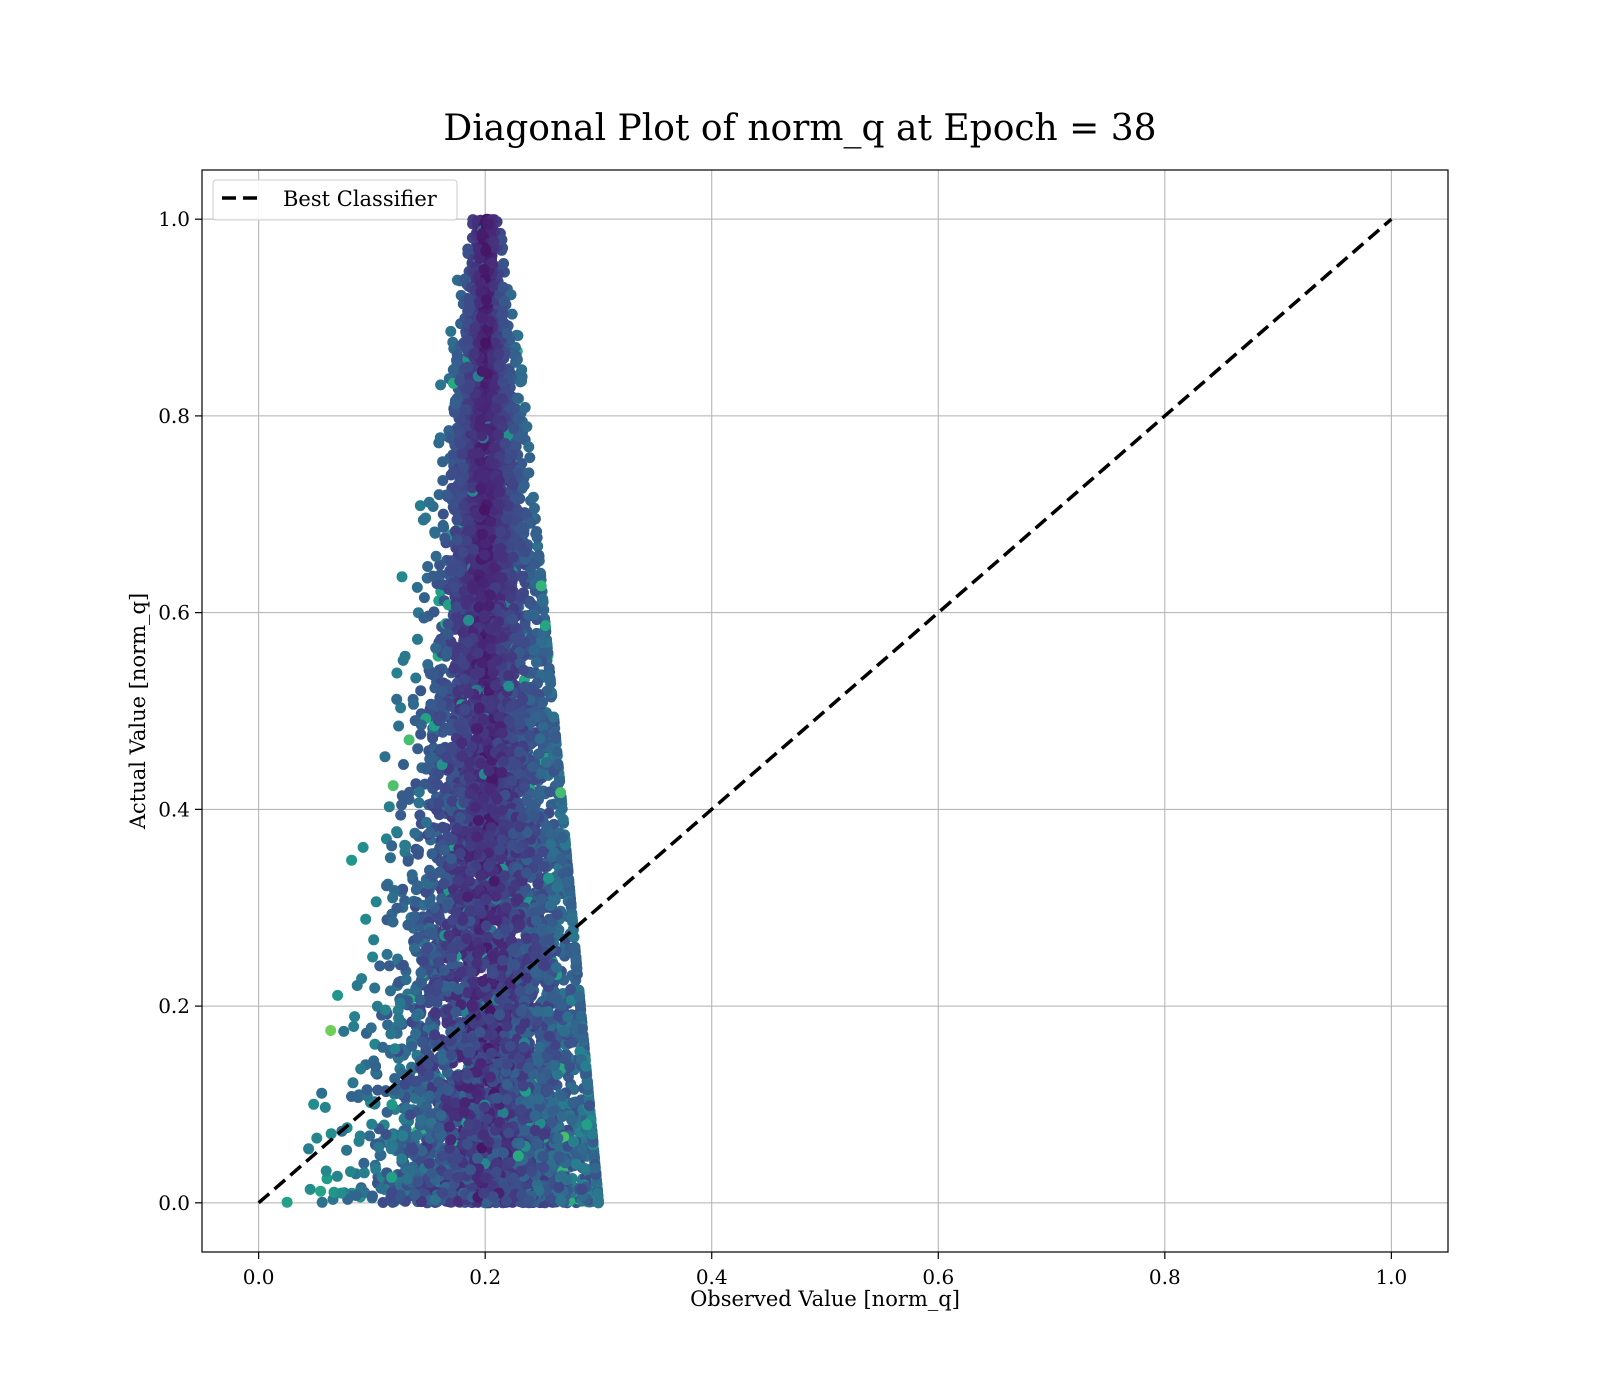  What do you see at coordinates (799, 128) in the screenshot?
I see `chart-title: Diagonal Plot of norm_q at Epoch = 38` at bounding box center [799, 128].